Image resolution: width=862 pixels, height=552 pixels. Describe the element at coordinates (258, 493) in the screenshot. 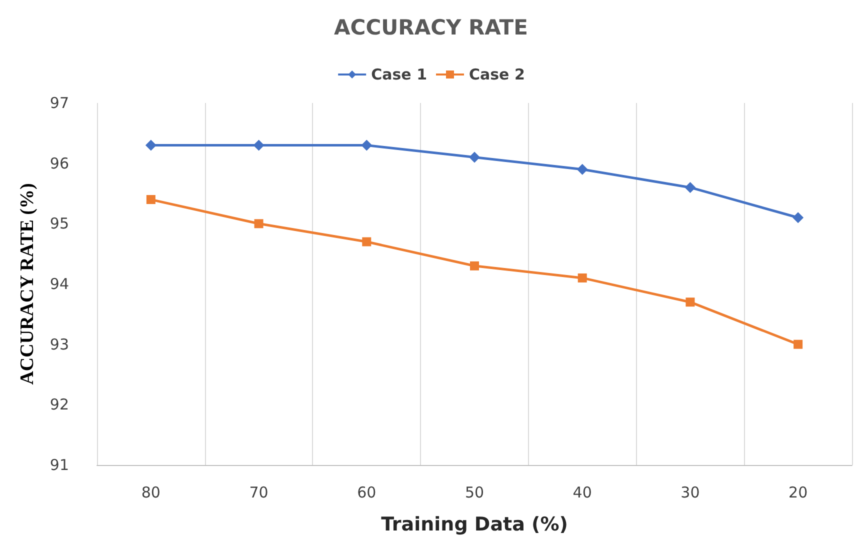

I see `x-tick-label: 70` at that location.